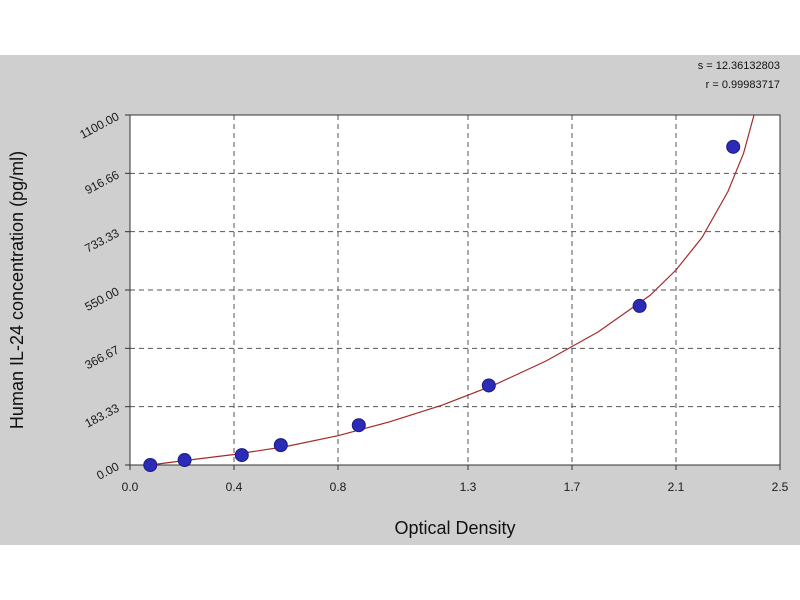 Image resolution: width=800 pixels, height=600 pixels. What do you see at coordinates (455, 479) in the screenshot?
I see `x-axis-ticks: 0.0 0.4 0.8 1.3 1.7 2.1 2.5` at bounding box center [455, 479].